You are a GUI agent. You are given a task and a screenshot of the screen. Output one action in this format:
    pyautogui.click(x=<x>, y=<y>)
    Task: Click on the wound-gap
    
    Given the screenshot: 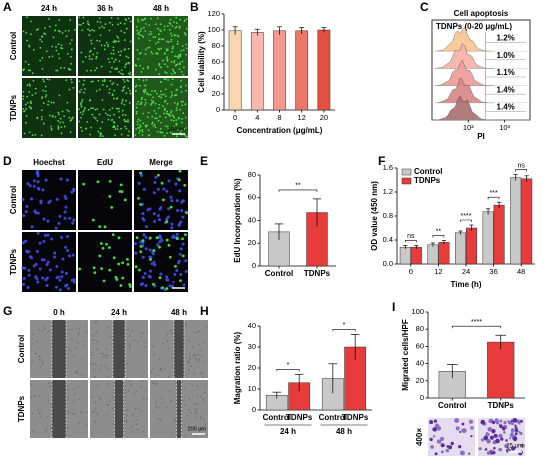 What is the action you would take?
    pyautogui.click(x=59, y=349)
    